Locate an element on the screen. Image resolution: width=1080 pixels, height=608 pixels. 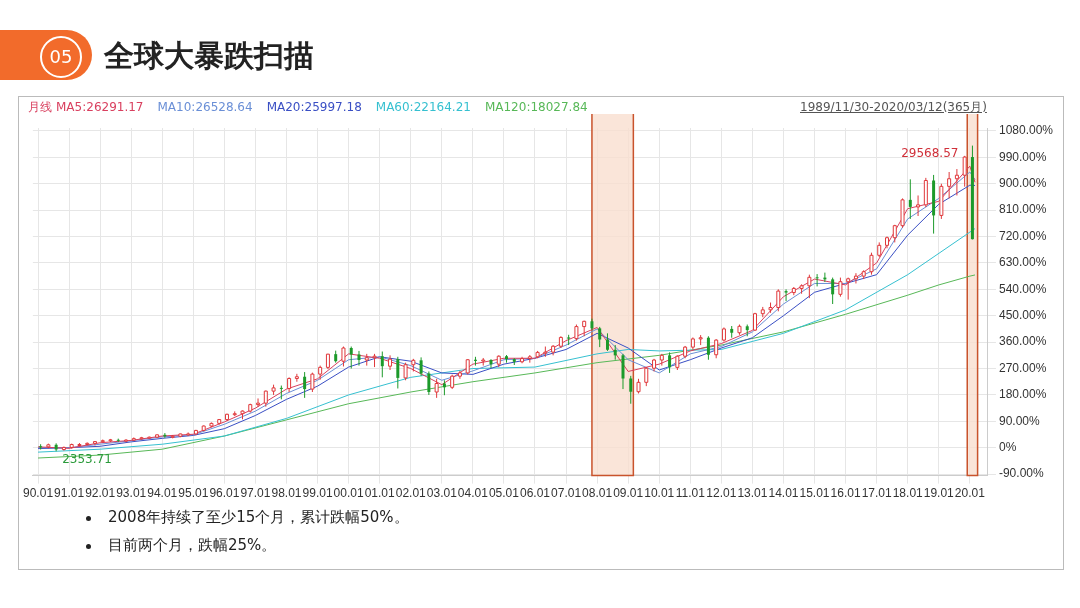
x-tick-label: 15.01 is located at coordinates (814, 493).